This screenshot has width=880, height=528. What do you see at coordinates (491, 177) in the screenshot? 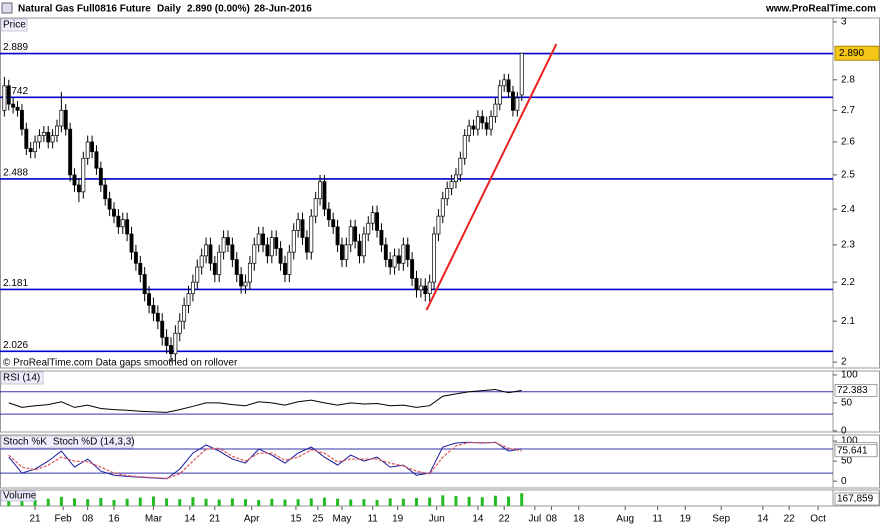
I see `trendline` at bounding box center [491, 177].